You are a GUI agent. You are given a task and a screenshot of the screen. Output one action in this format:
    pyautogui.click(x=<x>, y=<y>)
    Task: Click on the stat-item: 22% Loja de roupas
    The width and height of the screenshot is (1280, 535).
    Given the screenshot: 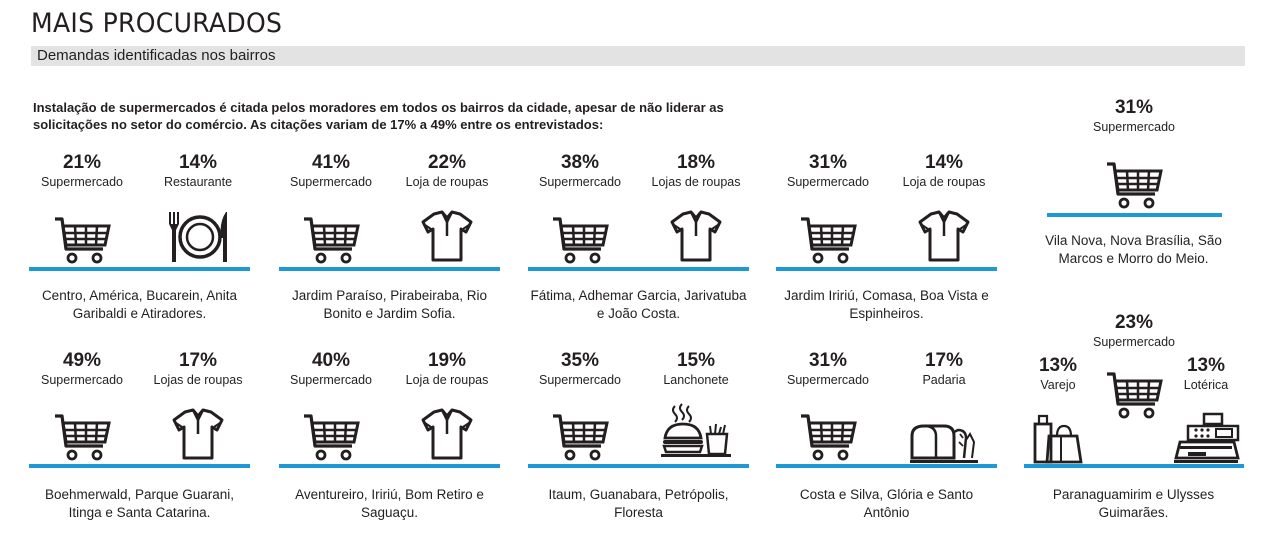 What is the action you would take?
    pyautogui.click(x=447, y=171)
    